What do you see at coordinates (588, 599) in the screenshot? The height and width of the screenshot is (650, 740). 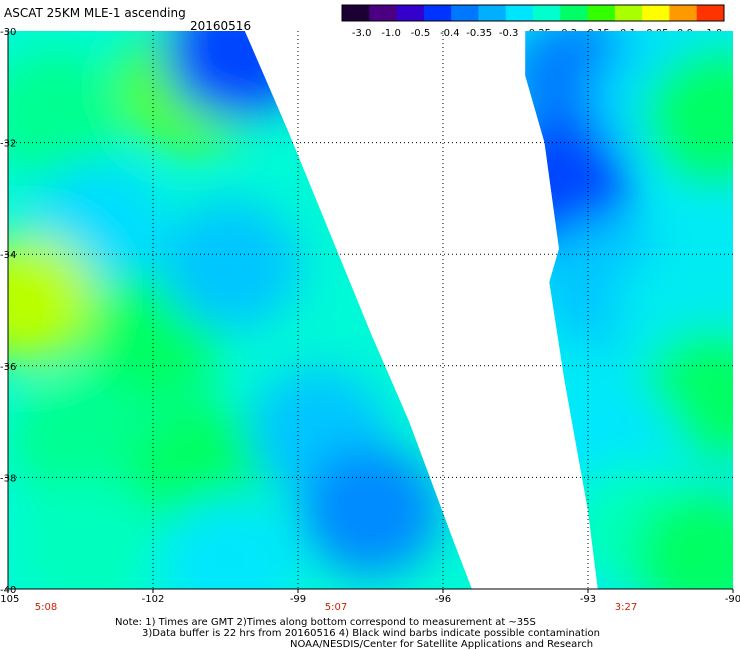 I see `x-tick-label: -93` at bounding box center [588, 599].